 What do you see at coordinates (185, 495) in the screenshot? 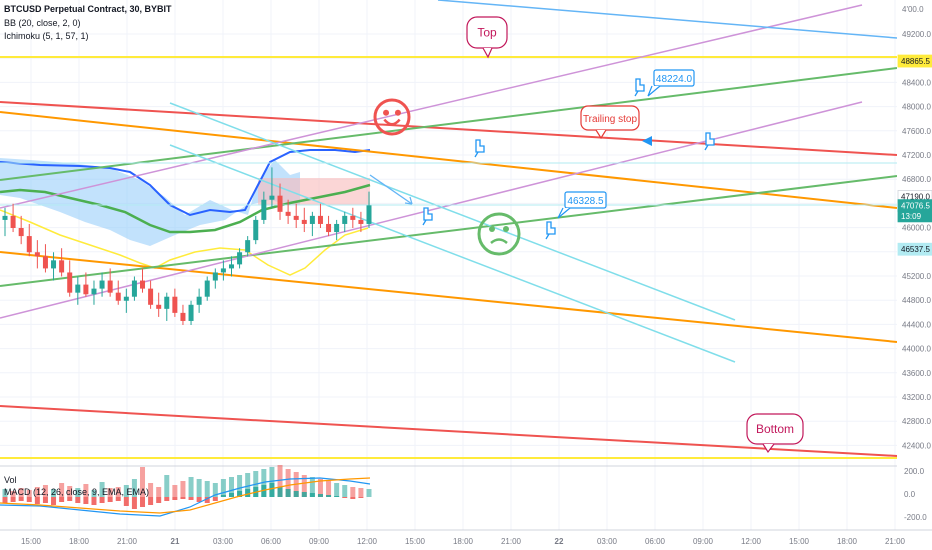
I see `macd-signal-line` at bounding box center [185, 495].